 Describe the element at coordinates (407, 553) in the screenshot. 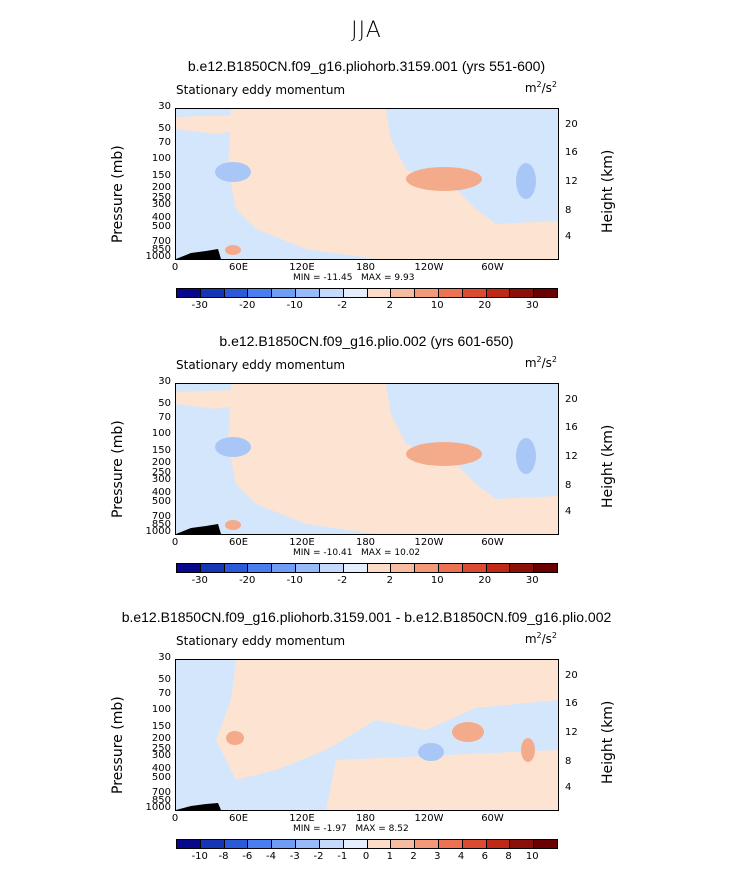

I see `max-value: 10.02` at that location.